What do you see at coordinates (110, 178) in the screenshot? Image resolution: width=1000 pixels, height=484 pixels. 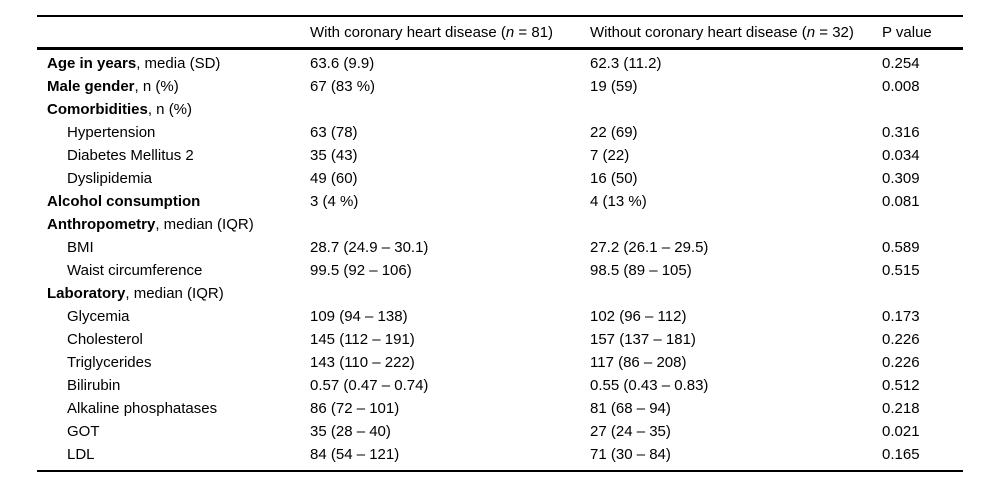 I see `row-label-text: Dyslipidemia` at bounding box center [110, 178].